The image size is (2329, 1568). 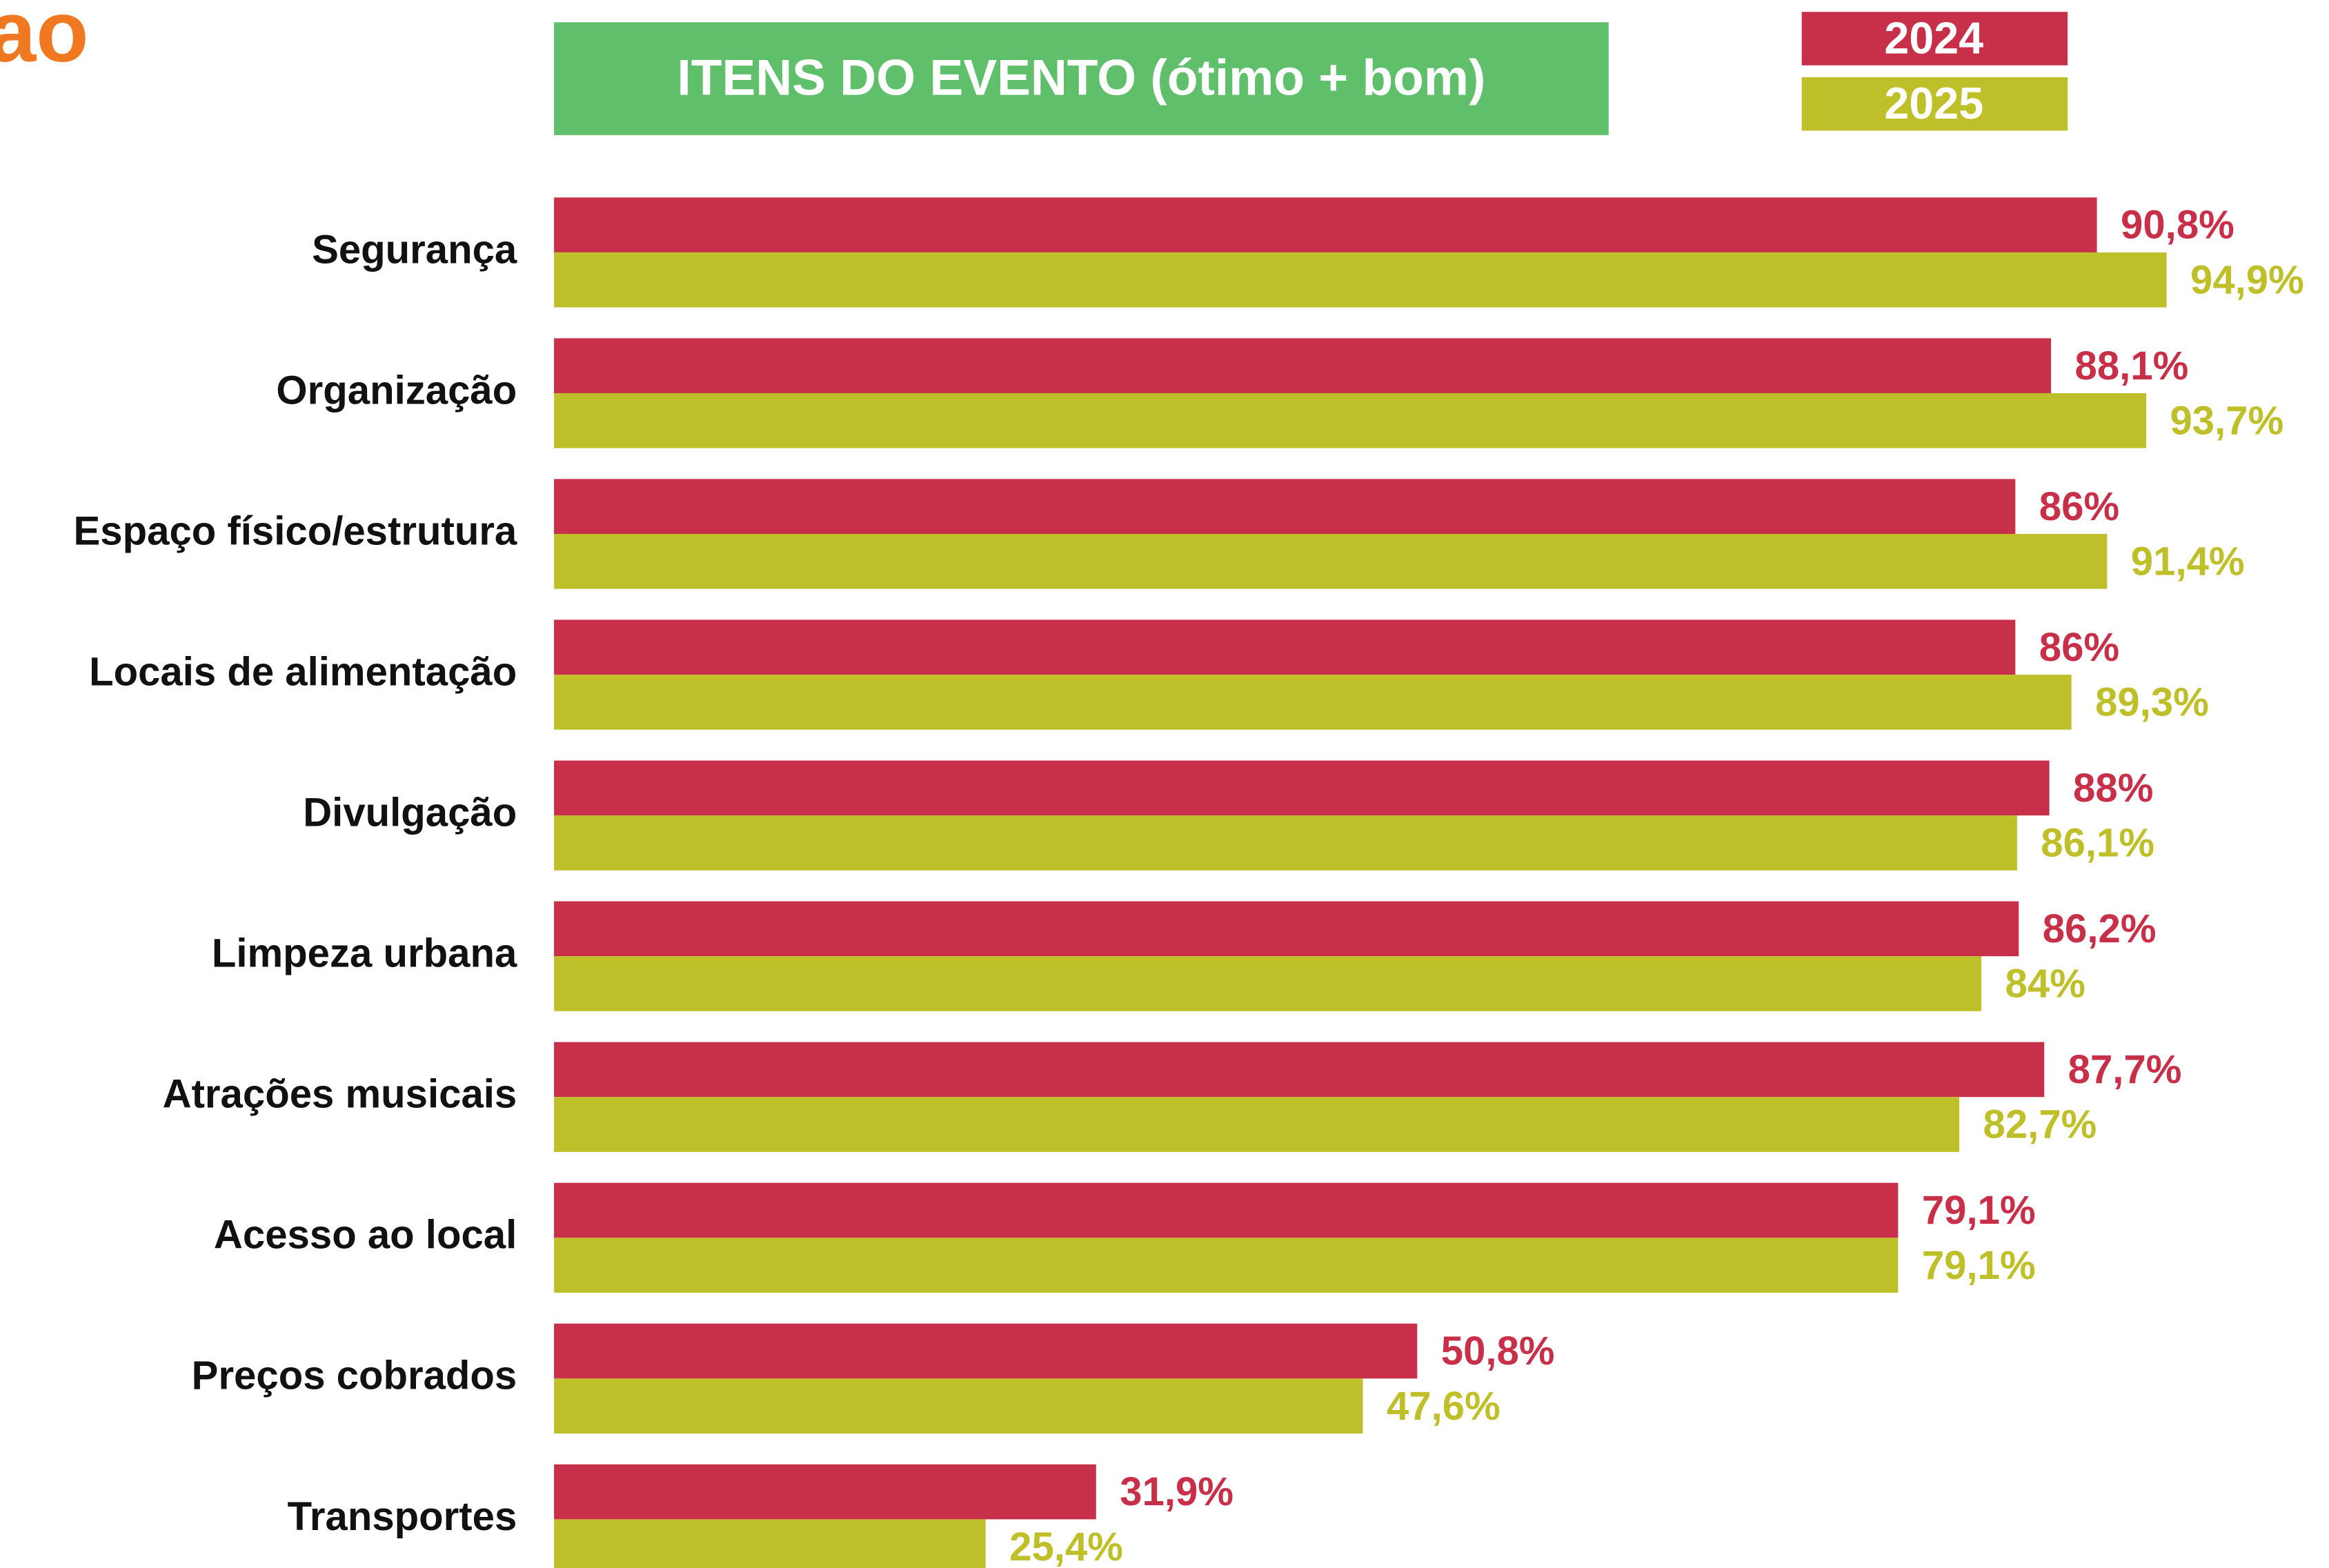 I want to click on legend-label: 2024, so click(x=1933, y=38).